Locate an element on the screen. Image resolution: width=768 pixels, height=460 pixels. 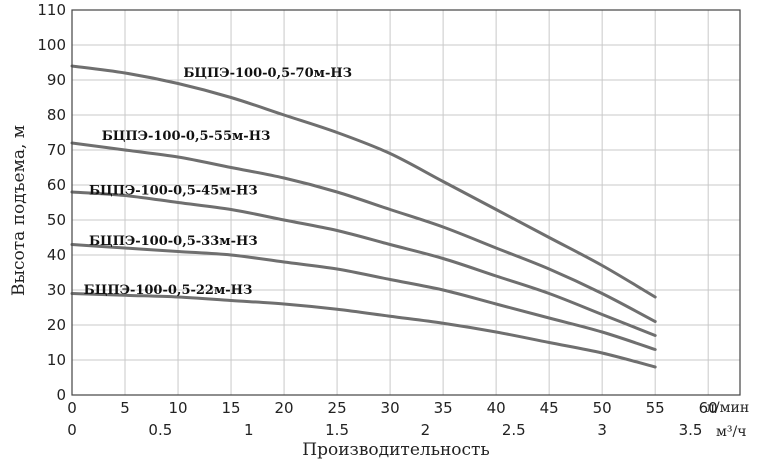
y-tick-label: 60 is located at coordinates (56, 185).